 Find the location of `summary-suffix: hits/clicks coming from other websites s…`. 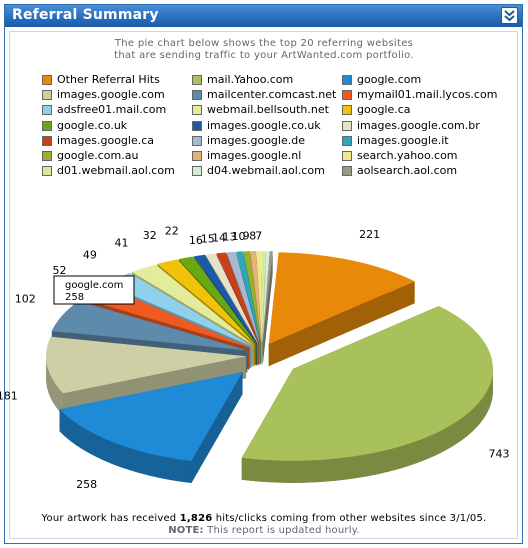

summary-suffix: hits/clicks coming from other websites s… is located at coordinates (349, 518).